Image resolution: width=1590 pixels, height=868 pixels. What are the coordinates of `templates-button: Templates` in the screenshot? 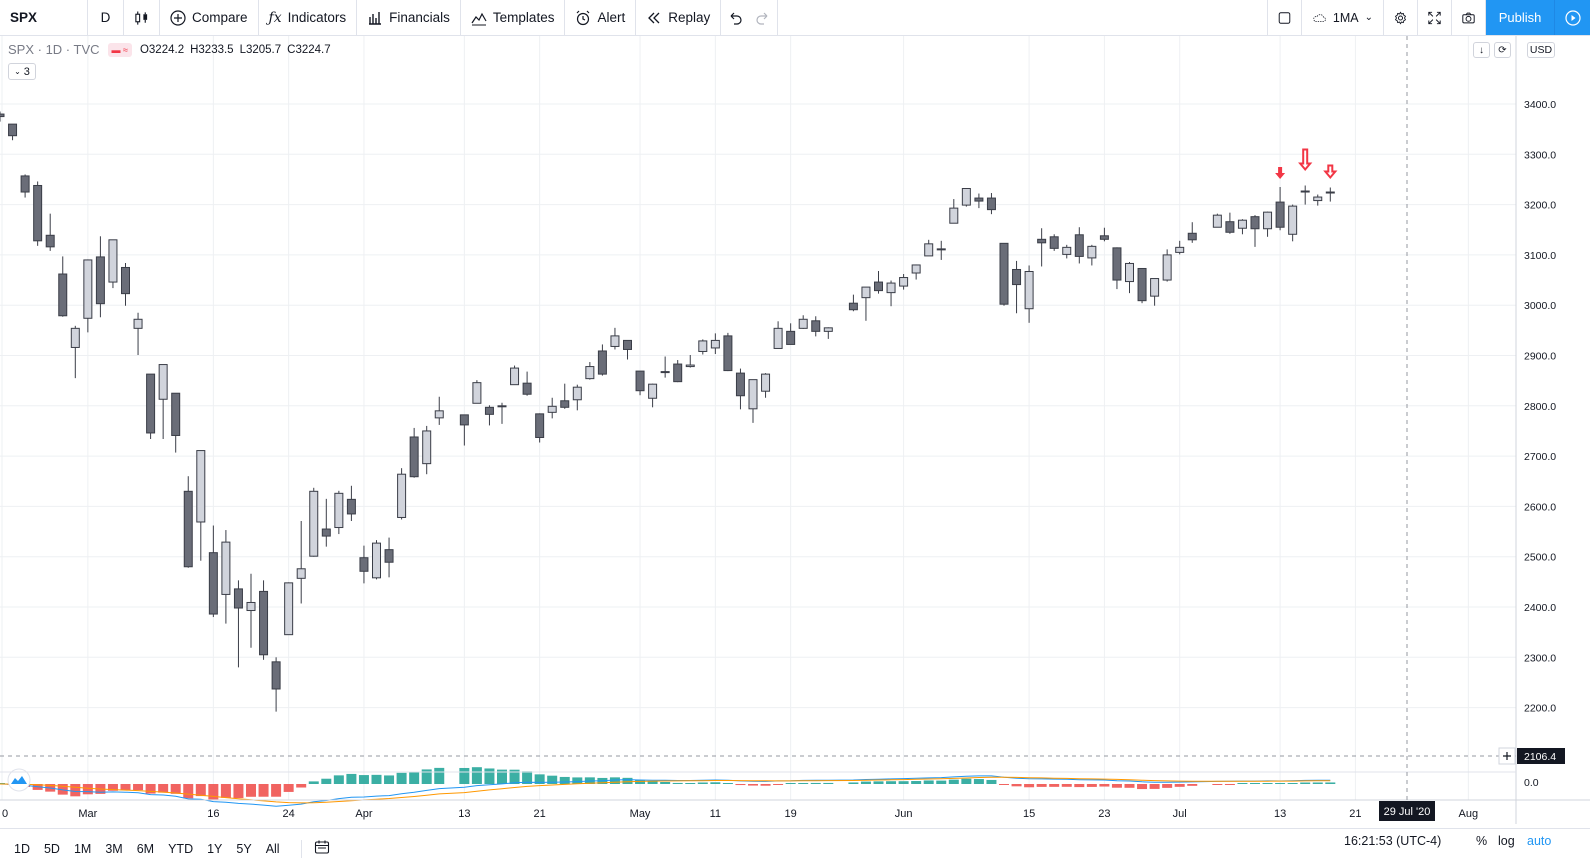 It's located at (513, 17).